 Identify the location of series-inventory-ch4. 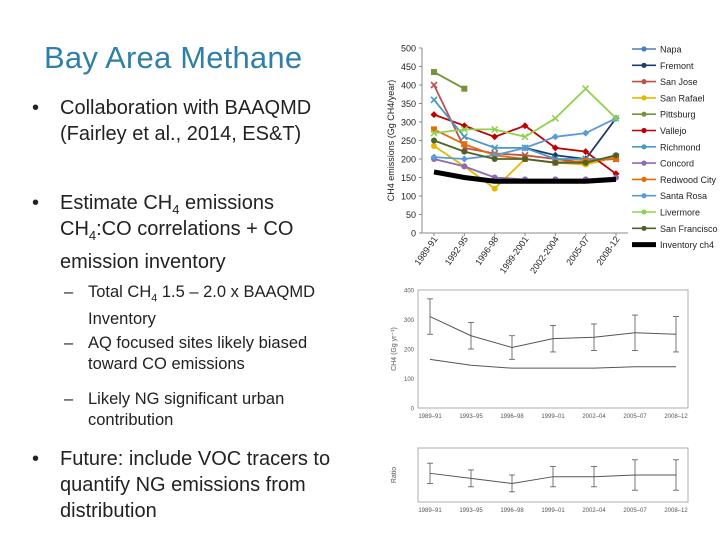
(525, 176).